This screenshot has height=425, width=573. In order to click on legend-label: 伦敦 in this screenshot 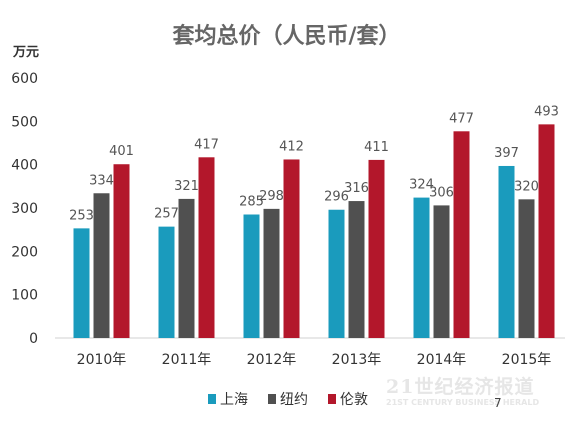, I will do `click(354, 400)`.